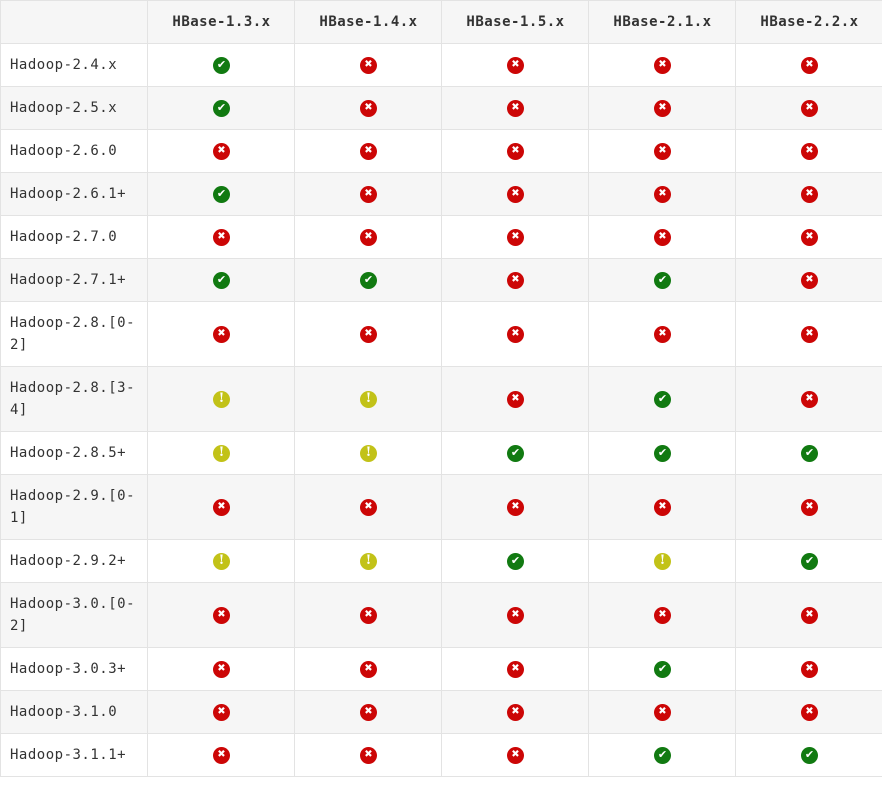  Describe the element at coordinates (441, 151) in the screenshot. I see `table-row: Hadoop-2.6.0 ✖ ✖ ✖ ✖ ✖` at that location.